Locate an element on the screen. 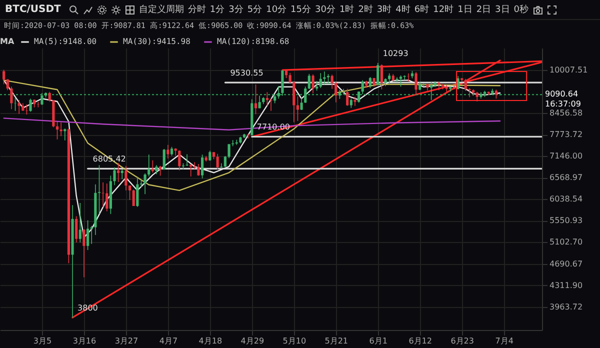 The image size is (600, 348). y-tick-label: 8456.58 is located at coordinates (566, 113).